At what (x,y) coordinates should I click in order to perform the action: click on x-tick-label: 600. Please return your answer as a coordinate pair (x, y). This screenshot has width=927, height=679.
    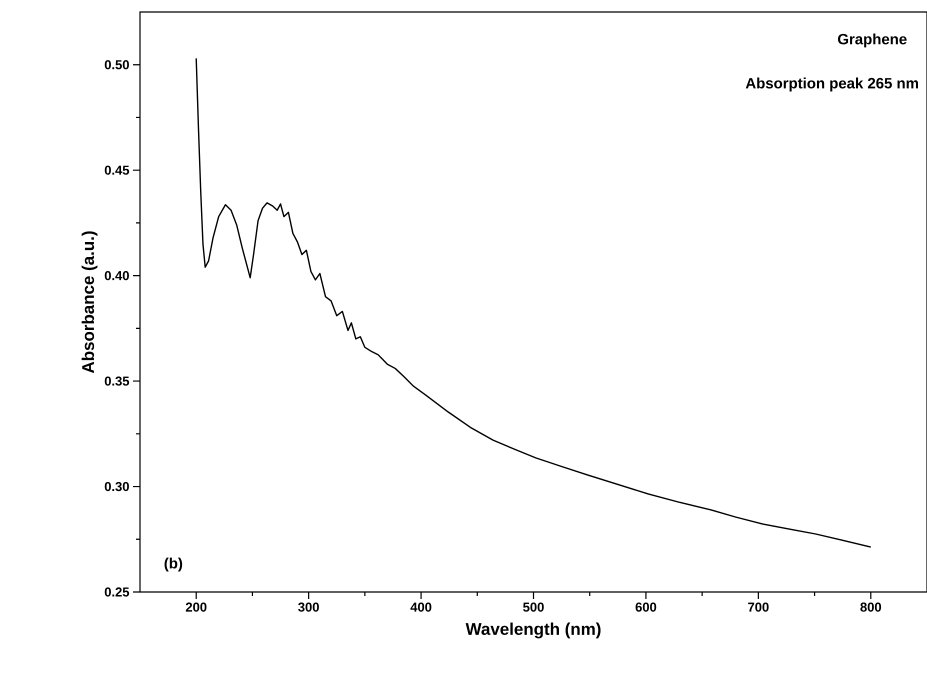
    Looking at the image, I should click on (646, 607).